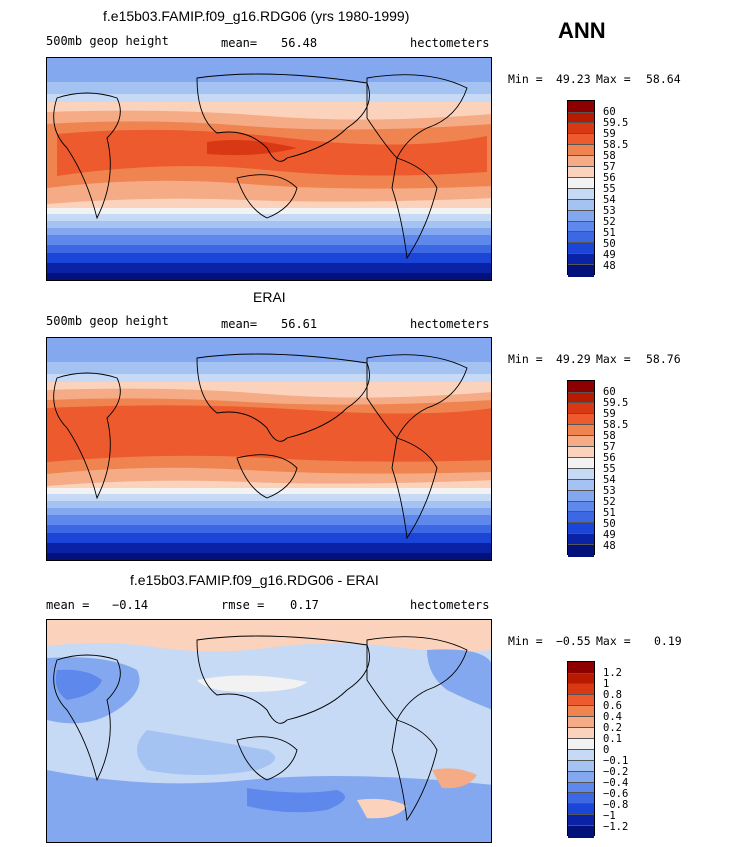  What do you see at coordinates (612, 673) in the screenshot?
I see `colorbar-label: 1.2` at bounding box center [612, 673].